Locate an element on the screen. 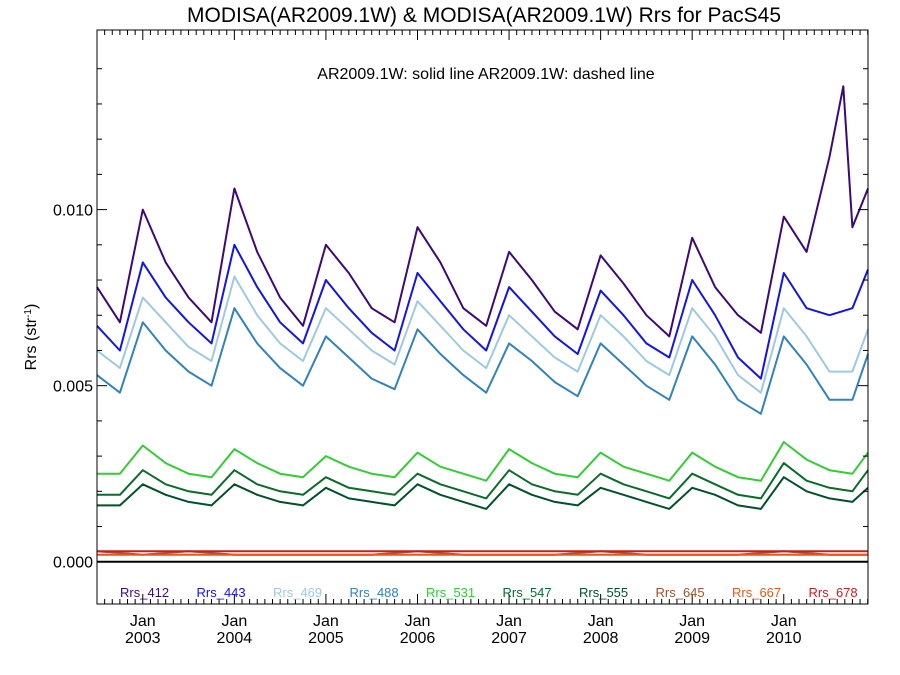 The width and height of the screenshot is (900, 675). x-tick-label-year: 2010 is located at coordinates (784, 638).